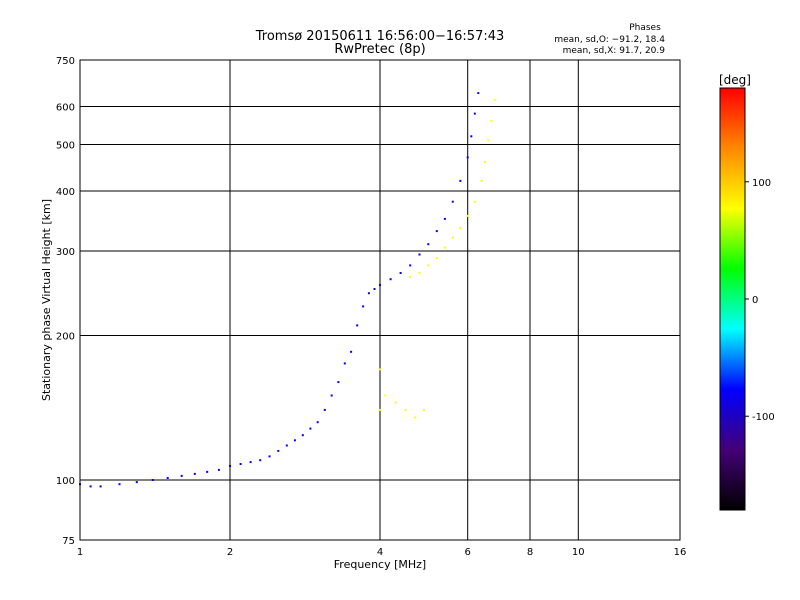  I want to click on y-tick-label: 750, so click(65, 61).